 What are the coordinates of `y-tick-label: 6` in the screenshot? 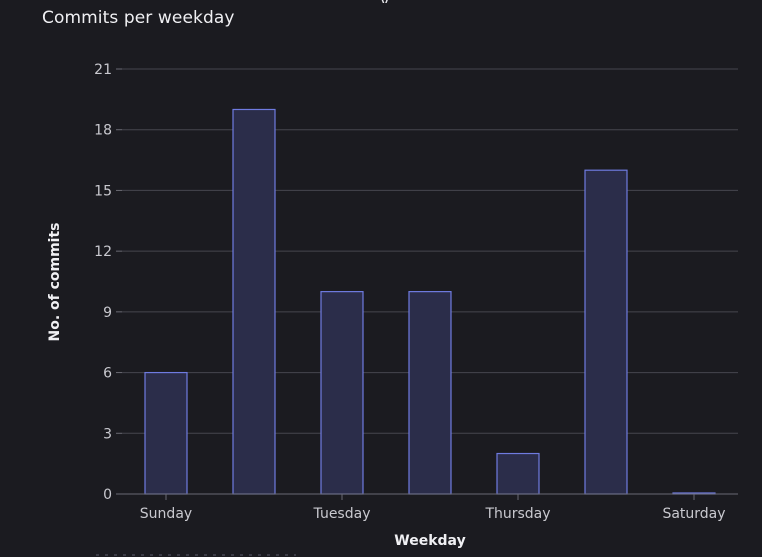 It's located at (107, 374).